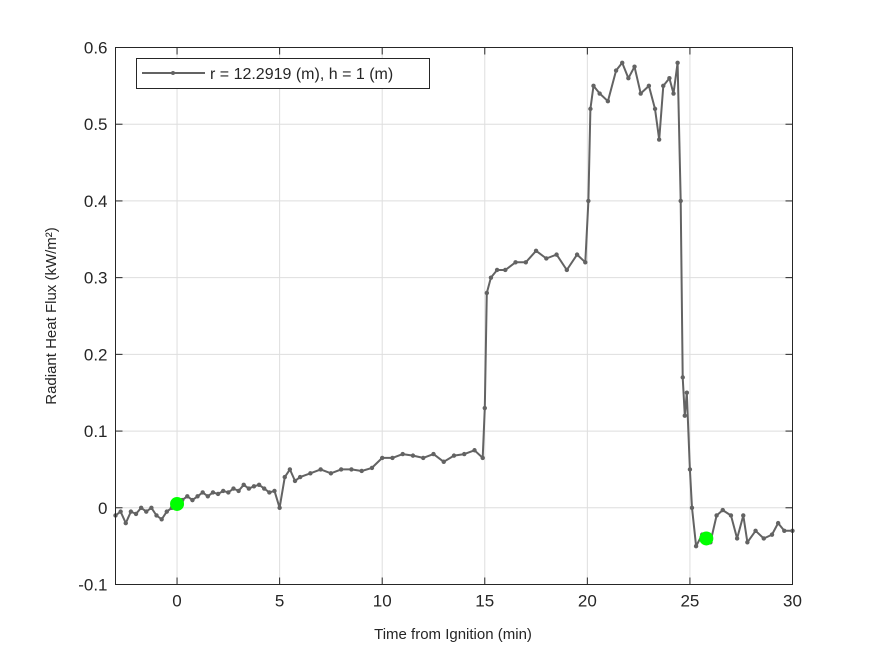  What do you see at coordinates (102, 508) in the screenshot?
I see `y-tick-label: 0` at bounding box center [102, 508].